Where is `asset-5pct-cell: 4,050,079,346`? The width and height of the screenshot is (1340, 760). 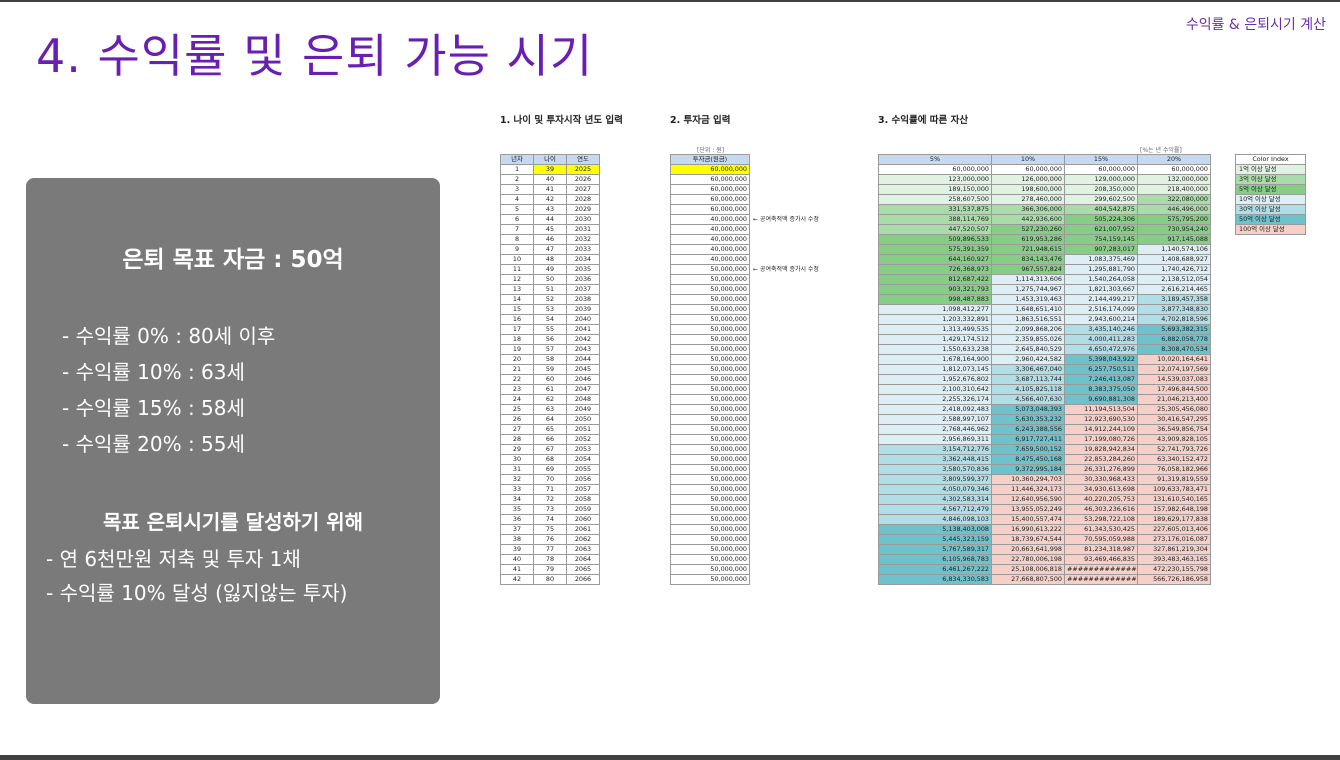
asset-5pct-cell: 4,050,079,346 is located at coordinates (935, 489).